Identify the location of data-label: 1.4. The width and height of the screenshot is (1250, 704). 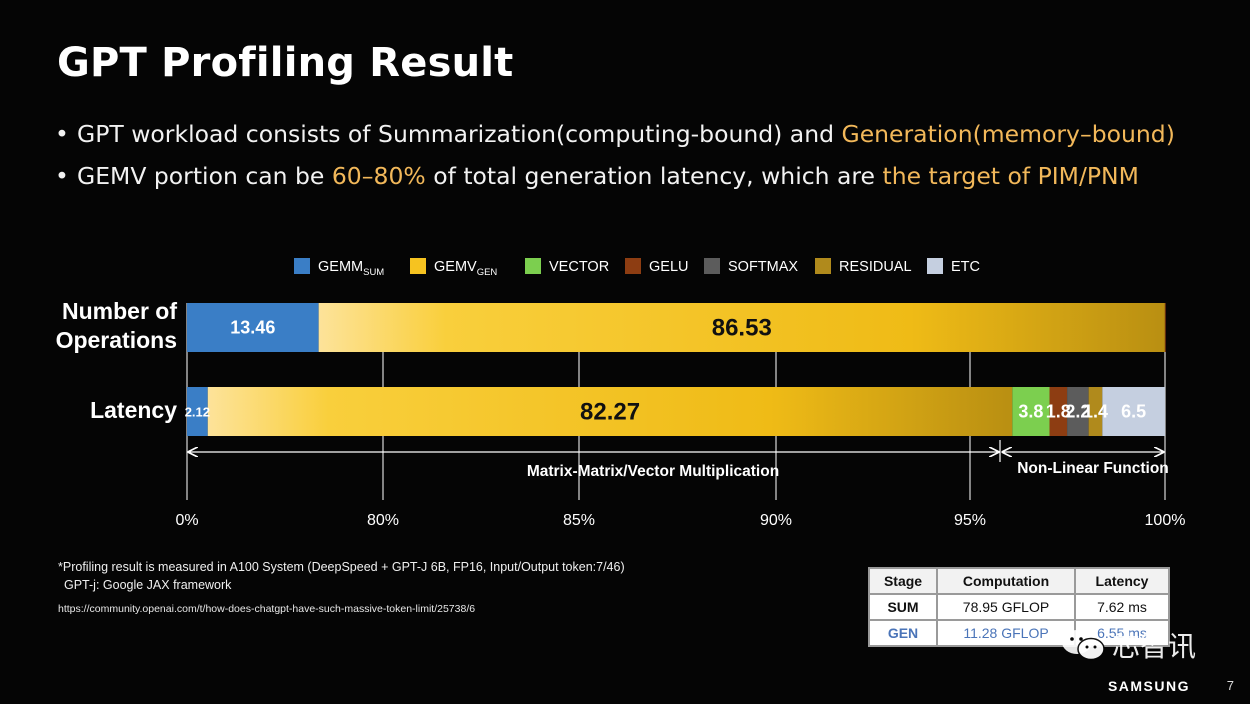
(1095, 412).